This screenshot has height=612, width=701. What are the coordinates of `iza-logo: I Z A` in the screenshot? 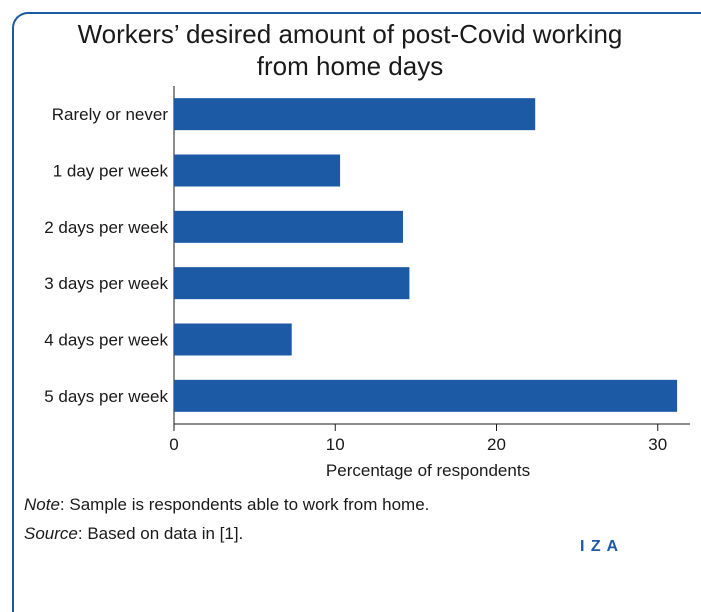 It's located at (600, 546).